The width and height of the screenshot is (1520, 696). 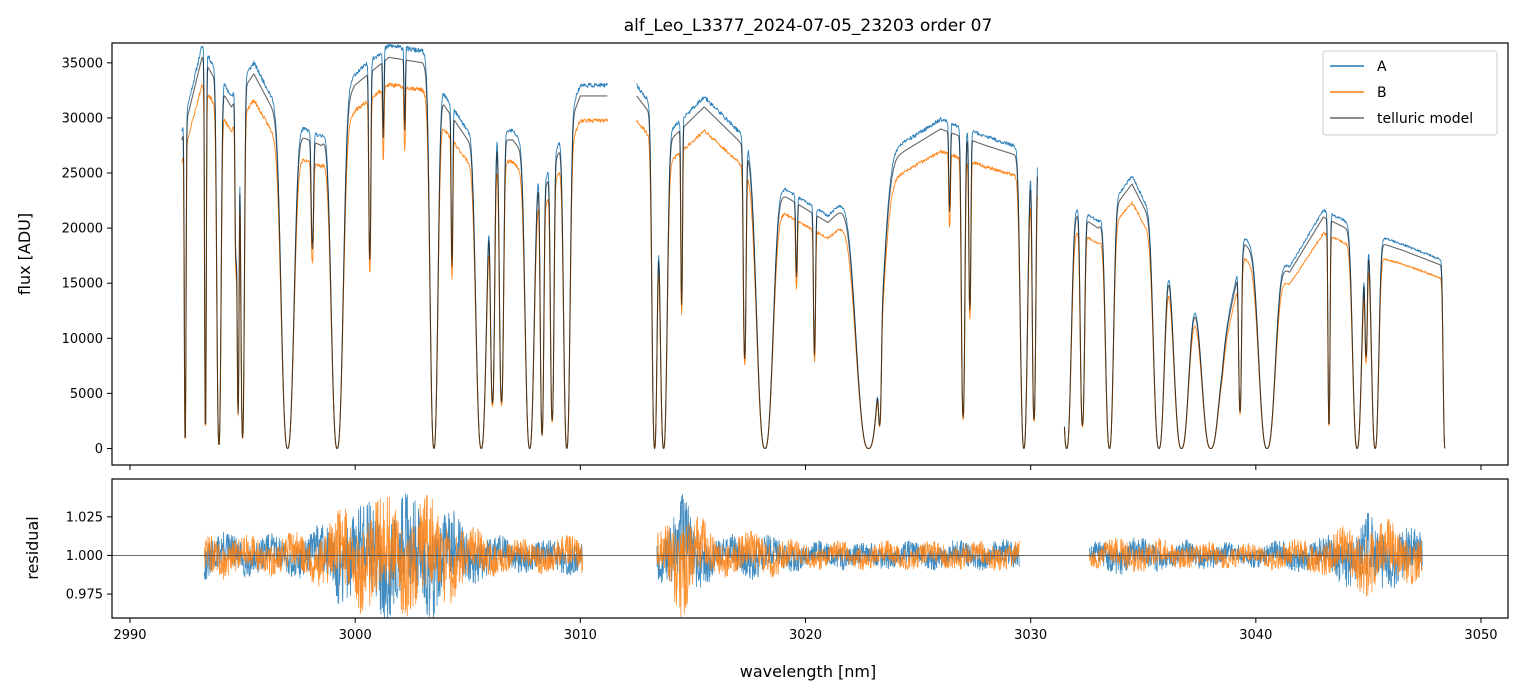 I want to click on flux-y-axis-label: flux [ADU], so click(x=24, y=254).